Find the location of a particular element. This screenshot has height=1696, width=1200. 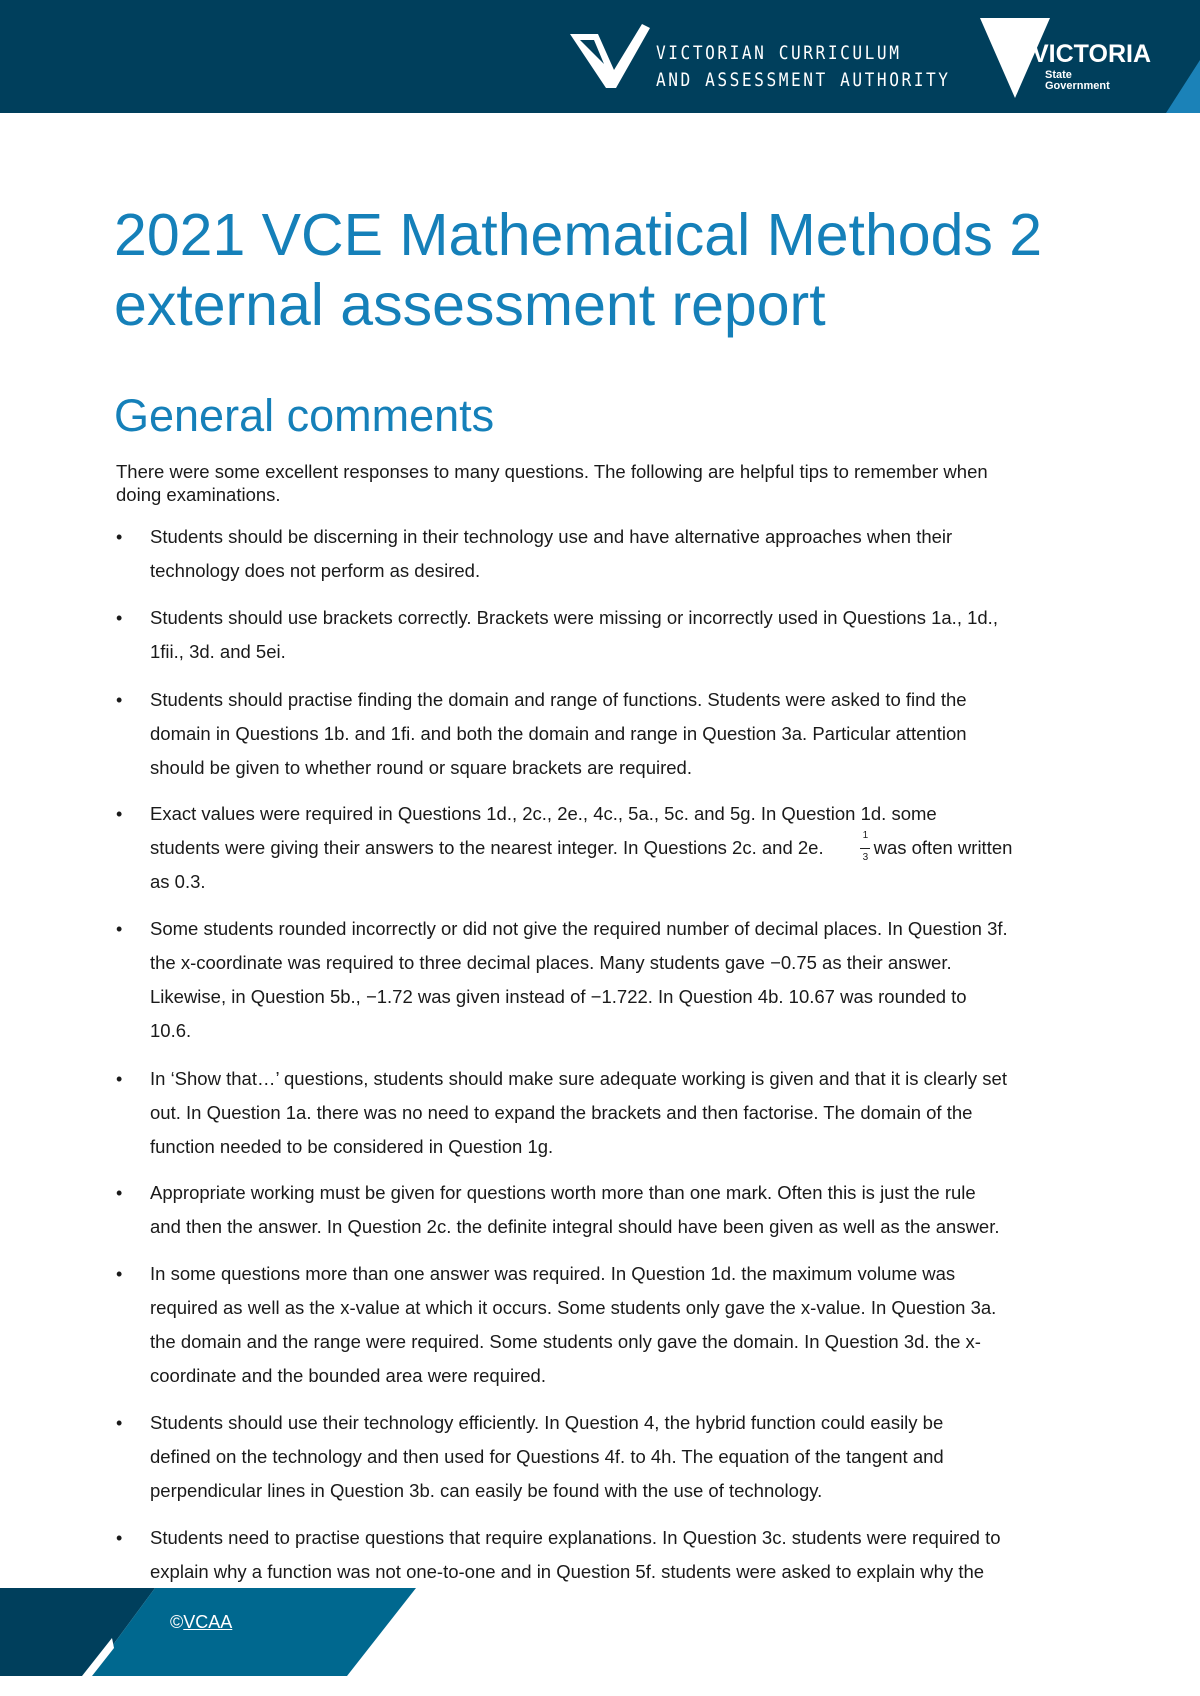

copyright-symbol: © is located at coordinates (177, 1622).